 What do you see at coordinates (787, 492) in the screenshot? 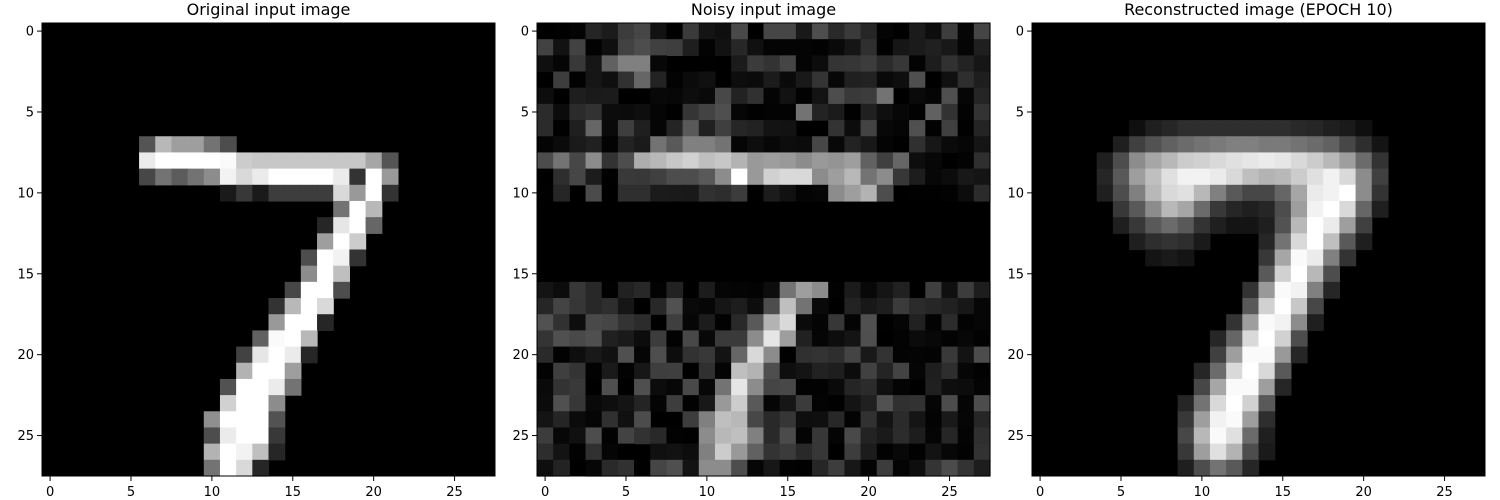
I see `x-tick-label: 15` at bounding box center [787, 492].